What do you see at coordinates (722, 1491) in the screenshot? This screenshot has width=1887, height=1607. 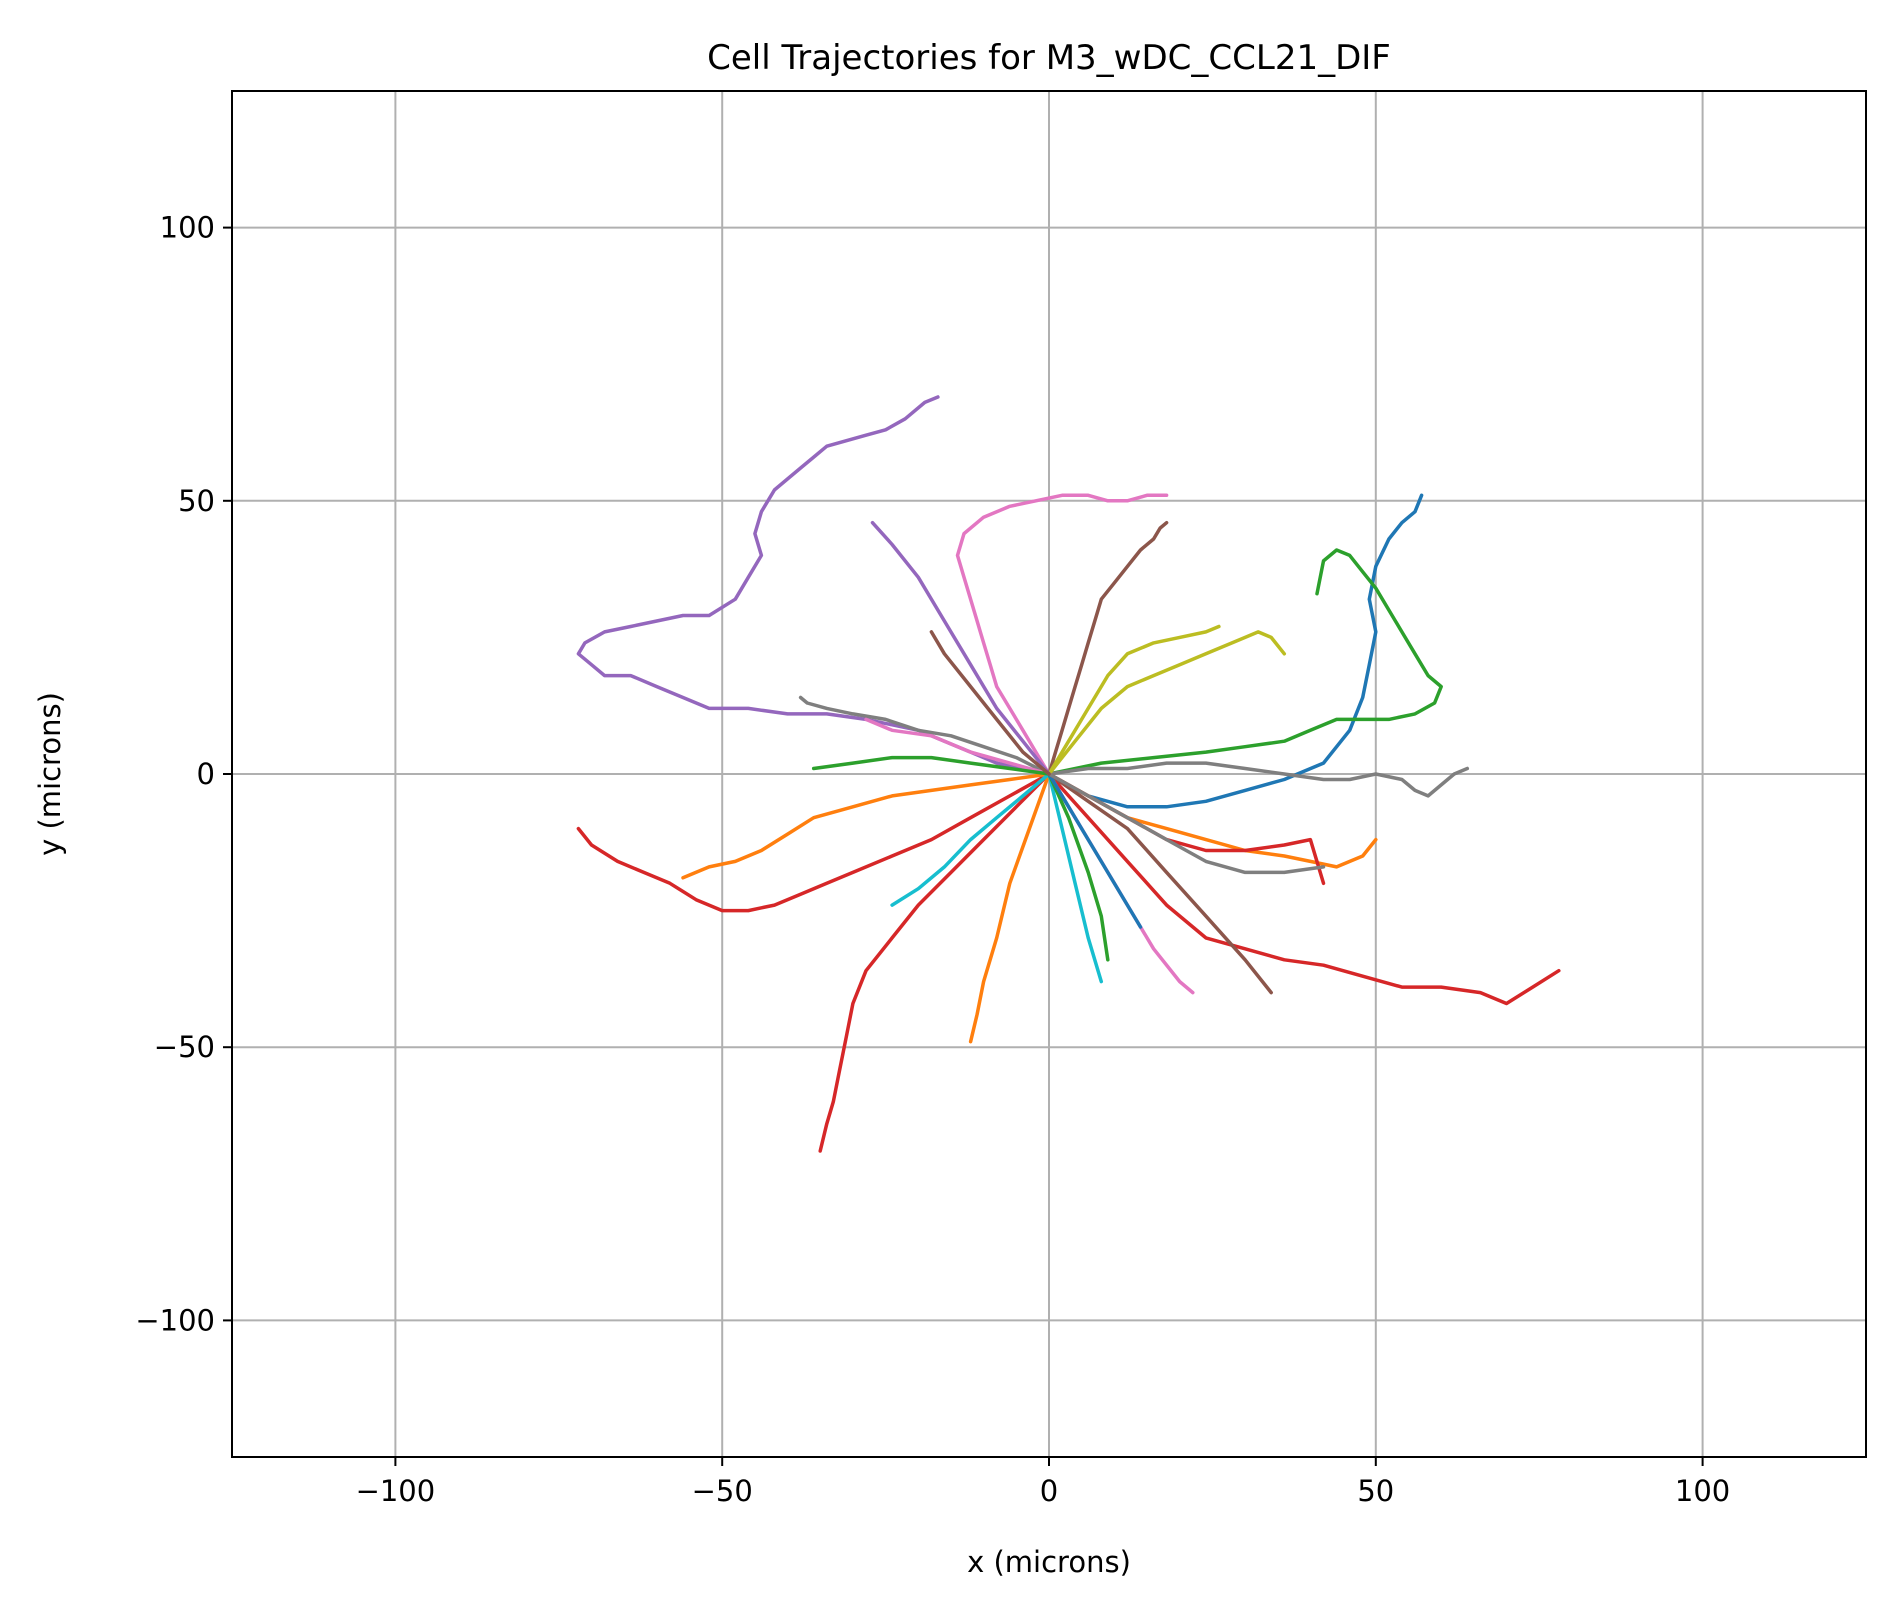 I see `x-tick-label: −50` at bounding box center [722, 1491].